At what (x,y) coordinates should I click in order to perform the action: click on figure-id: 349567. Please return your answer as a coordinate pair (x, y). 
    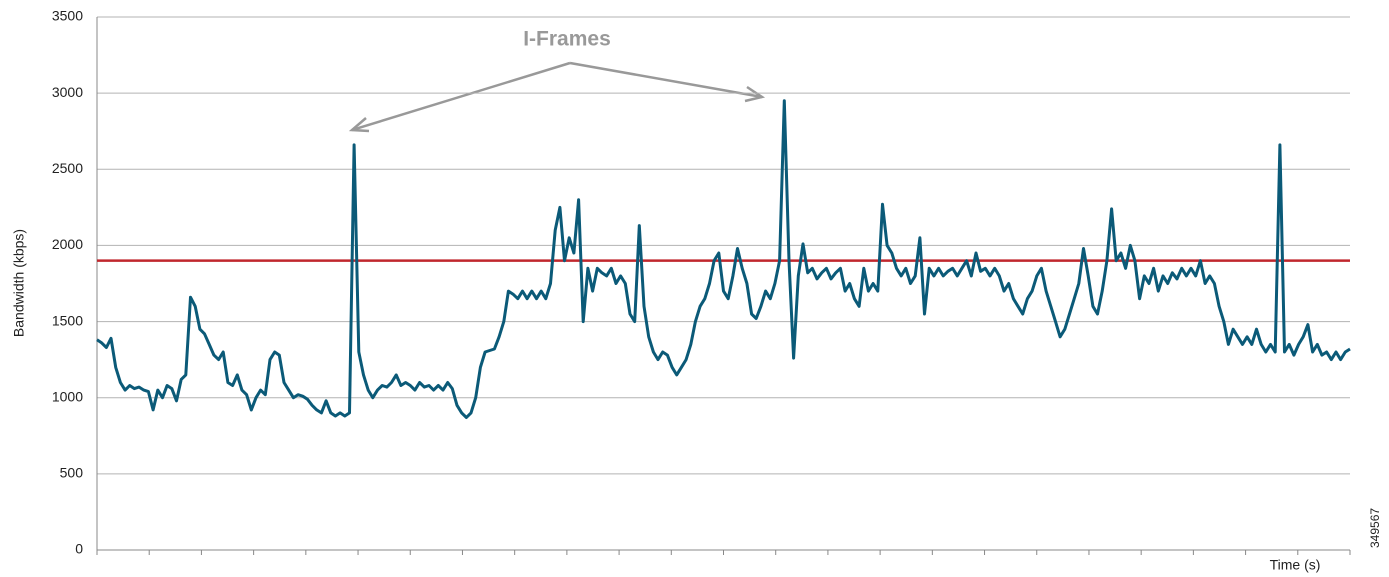
    Looking at the image, I should click on (1375, 528).